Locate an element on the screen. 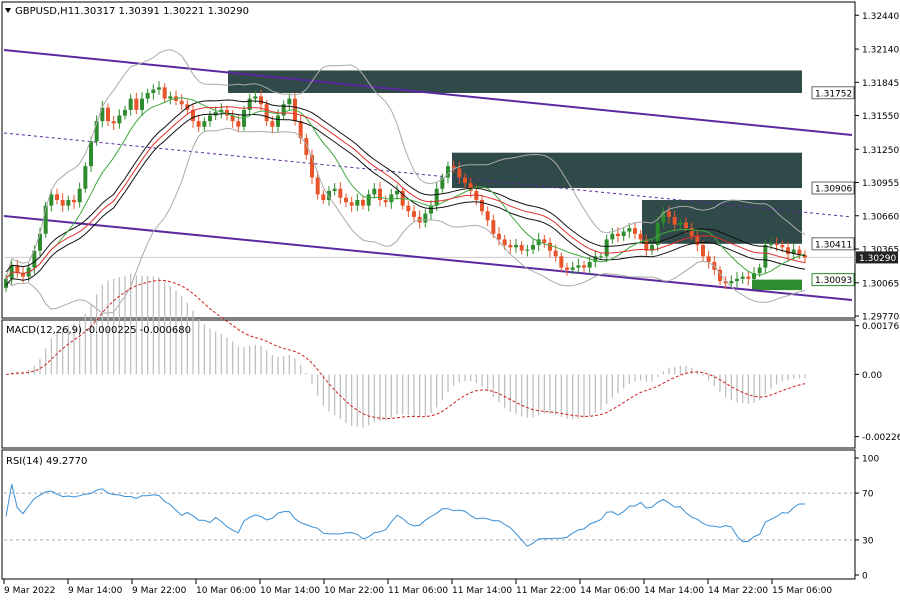  current-price-tag is located at coordinates (877, 257).